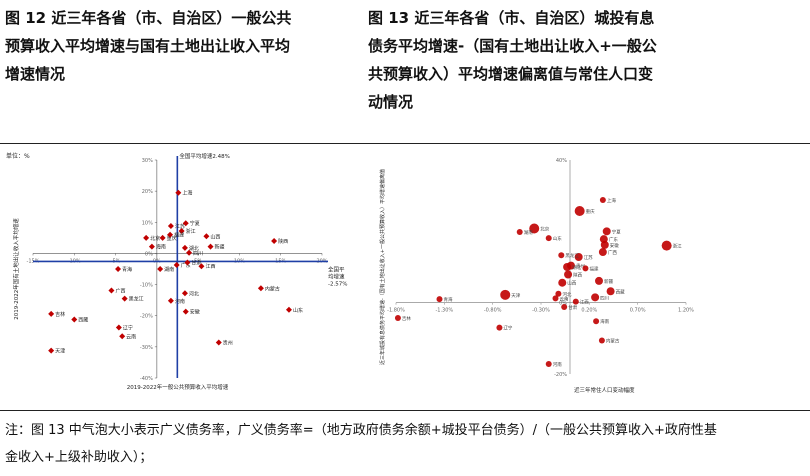 This screenshot has height=476, width=810. Describe the element at coordinates (616, 231) in the screenshot. I see `data-label: 宁夏` at that location.